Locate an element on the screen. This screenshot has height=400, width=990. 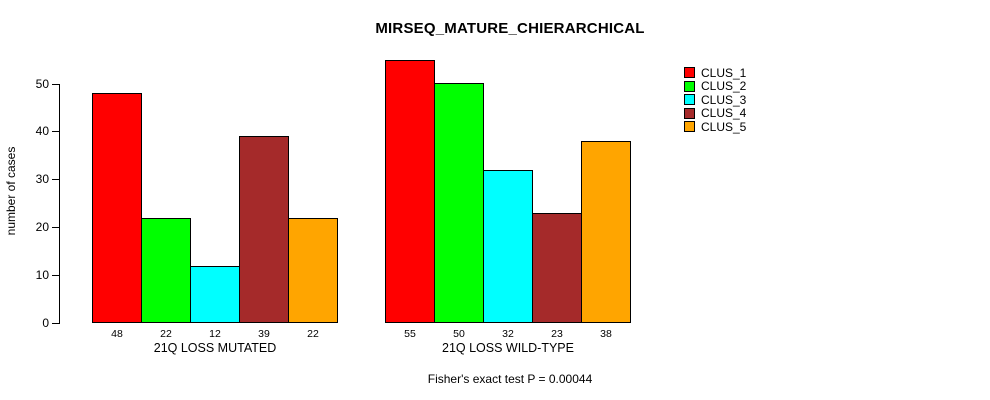
bar-value-label: 55 is located at coordinates (410, 334).